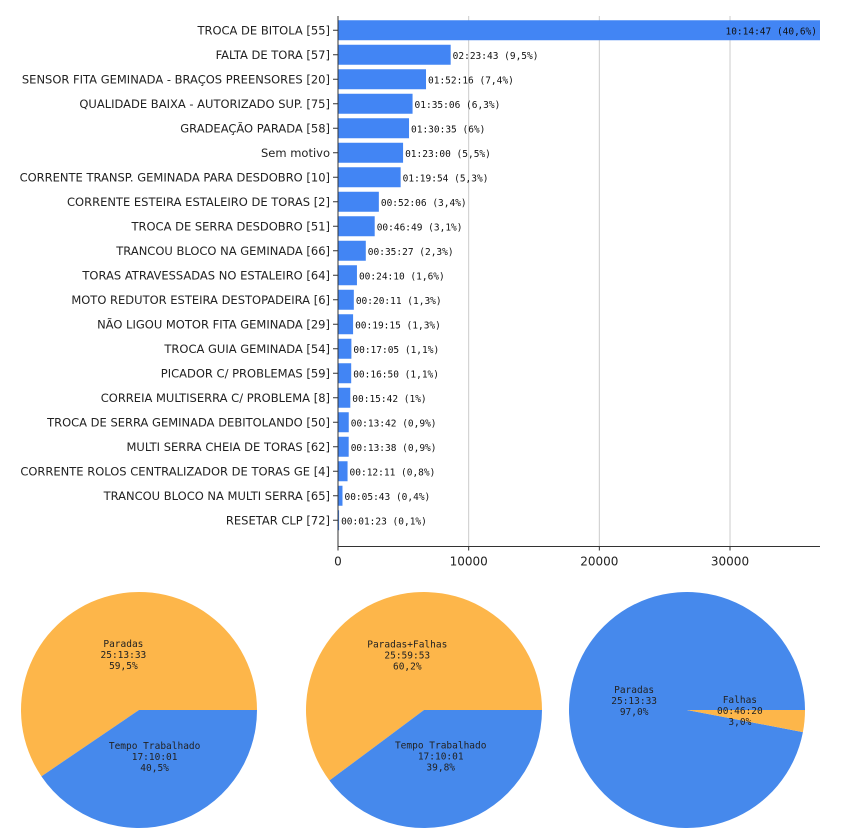 This screenshot has width=862, height=839. I want to click on pie-slice-name: Paradas+Falhas, so click(407, 645).